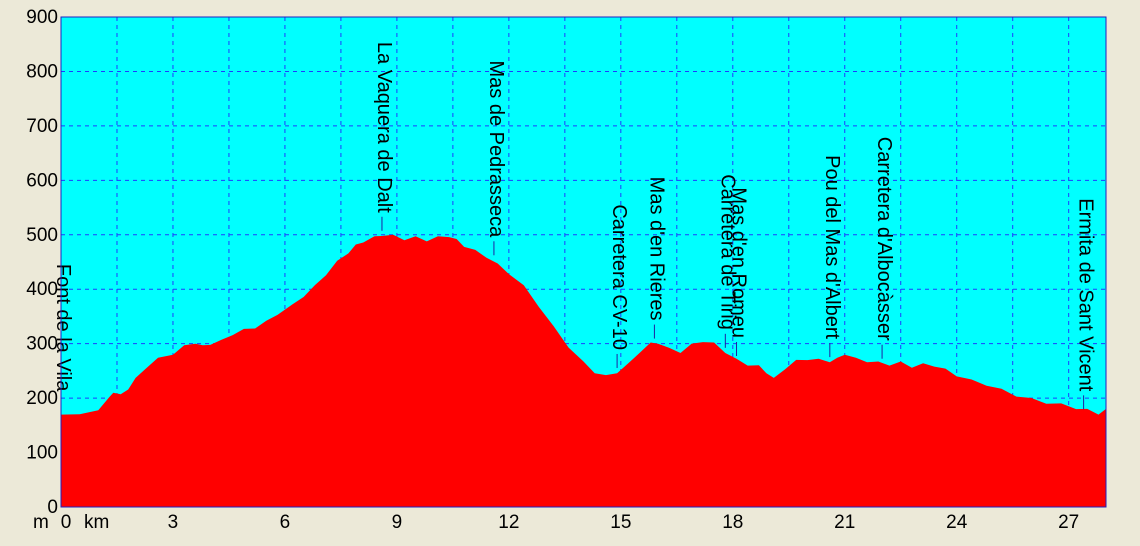 This screenshot has width=1140, height=546. Describe the element at coordinates (66, 522) in the screenshot. I see `x-tick-label: 0` at that location.